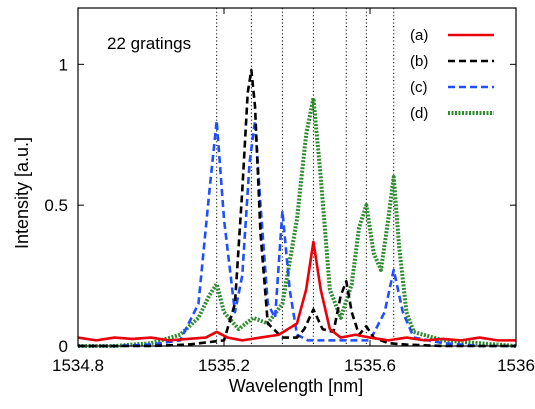 Image resolution: width=535 pixels, height=409 pixels. What do you see at coordinates (22, 193) in the screenshot?
I see `y-axis-label: Intensity [a.u.]` at bounding box center [22, 193].